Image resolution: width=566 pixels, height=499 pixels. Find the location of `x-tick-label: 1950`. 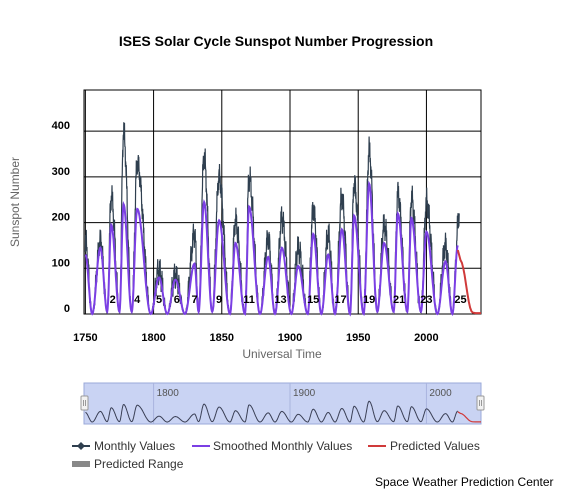

x-tick-label: 1950 is located at coordinates (358, 338).